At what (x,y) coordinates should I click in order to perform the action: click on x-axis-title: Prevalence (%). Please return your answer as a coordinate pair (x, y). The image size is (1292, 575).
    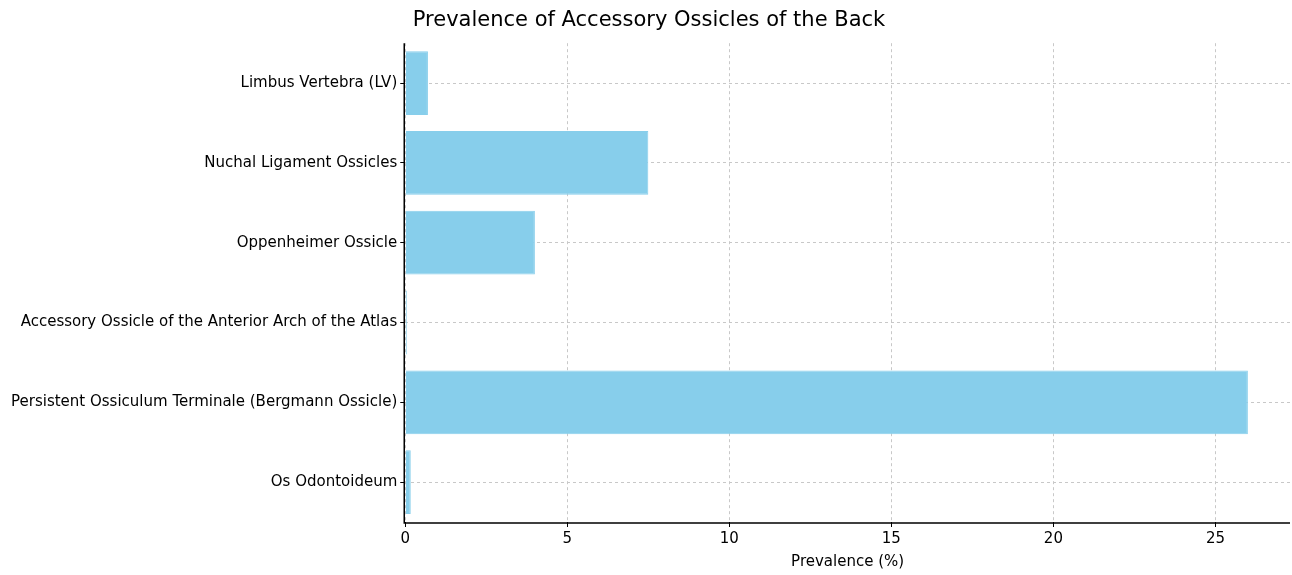
    Looking at the image, I should click on (848, 560).